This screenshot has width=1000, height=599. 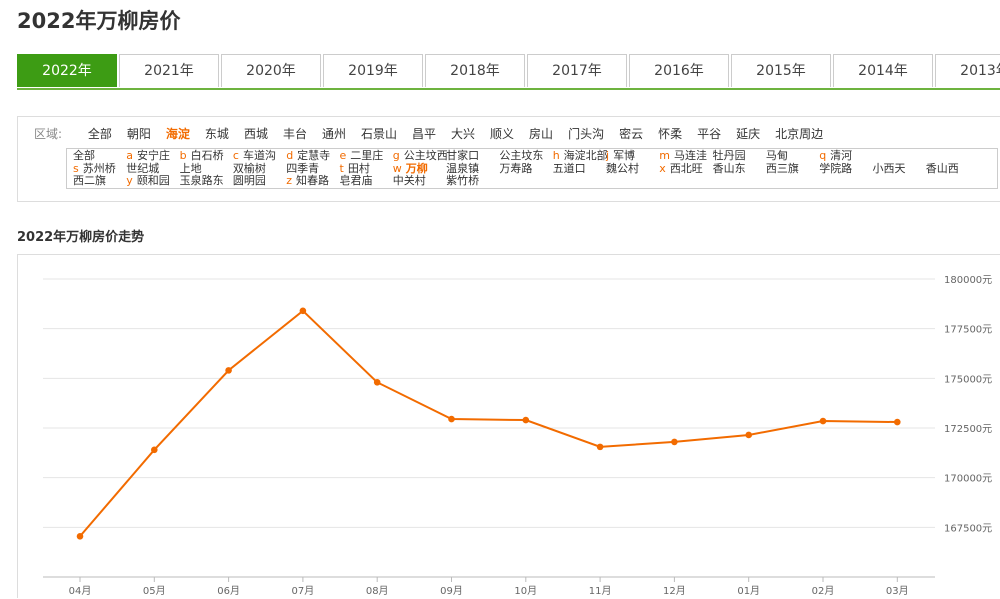 I want to click on subarea-link: 马甸, so click(x=777, y=156).